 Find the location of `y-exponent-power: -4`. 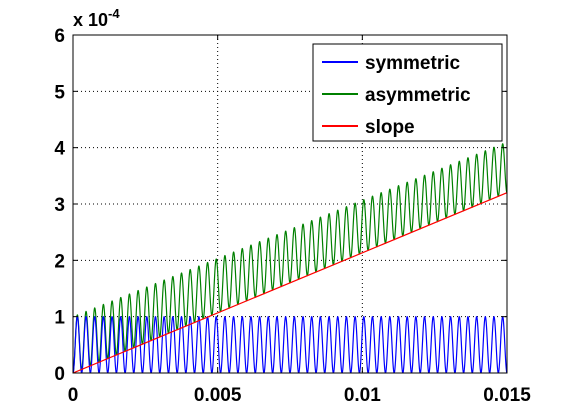

y-exponent-power: -4 is located at coordinates (114, 13).